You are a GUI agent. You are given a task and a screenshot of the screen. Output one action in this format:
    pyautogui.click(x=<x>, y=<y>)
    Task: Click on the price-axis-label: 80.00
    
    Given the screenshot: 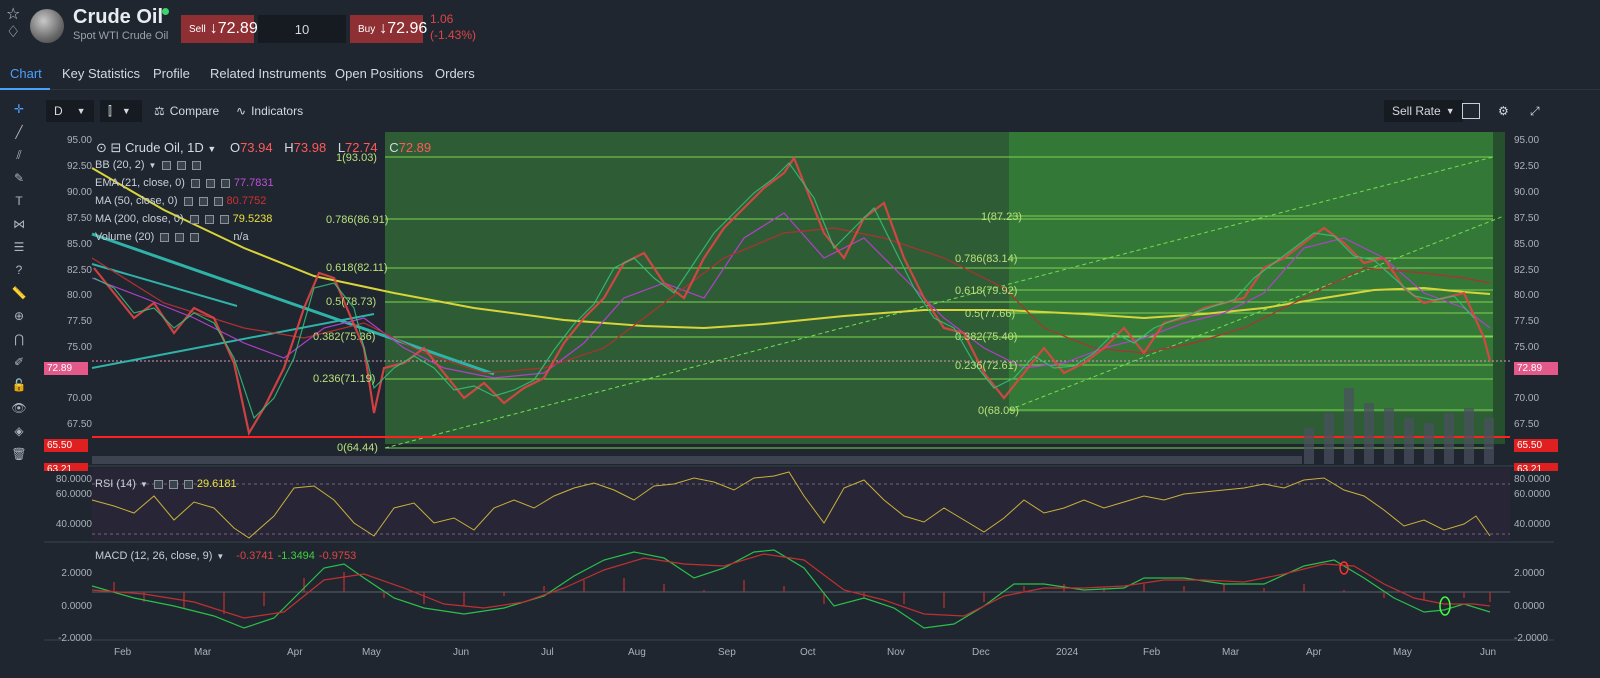 What is the action you would take?
    pyautogui.click(x=1536, y=295)
    